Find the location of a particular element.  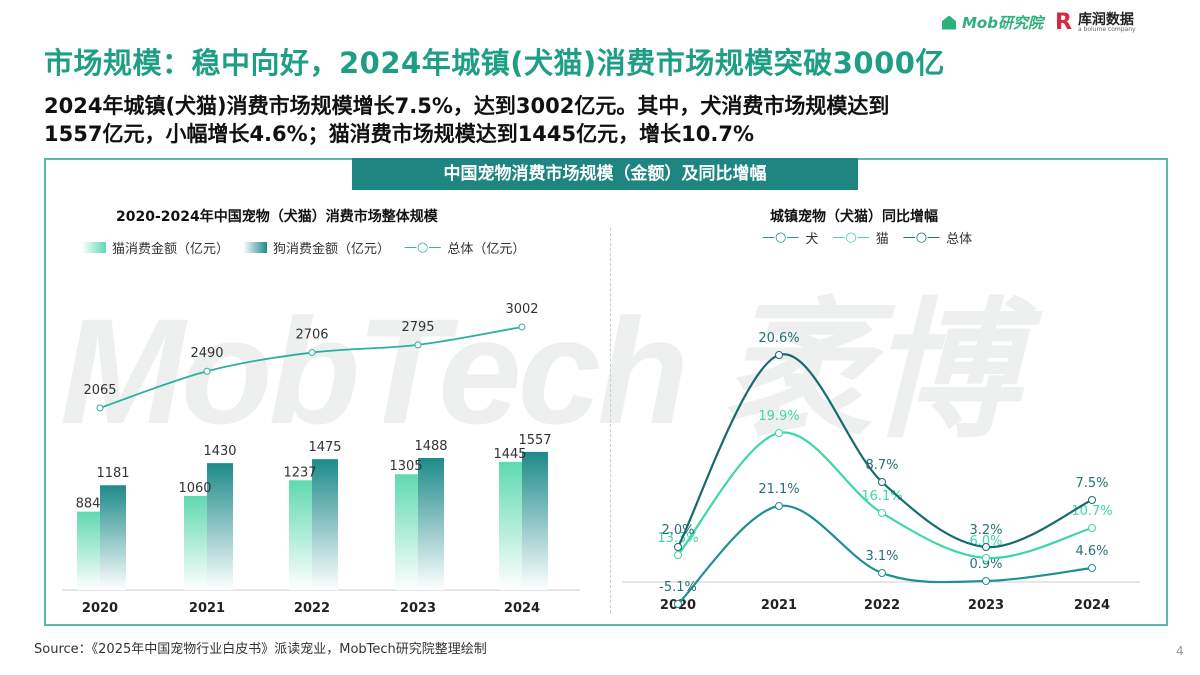

chart-banner: 中国宠物消费市场规模（金额）及同比增幅 is located at coordinates (605, 174).